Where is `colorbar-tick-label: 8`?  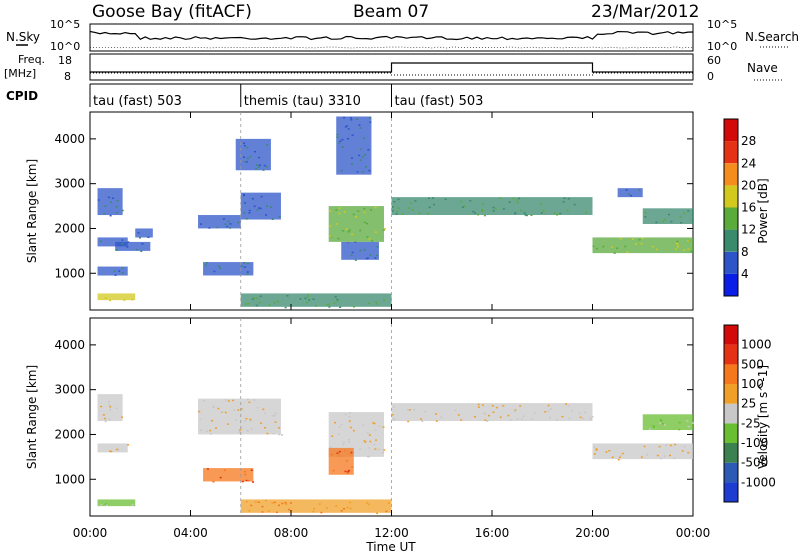 colorbar-tick-label: 8 is located at coordinates (745, 252).